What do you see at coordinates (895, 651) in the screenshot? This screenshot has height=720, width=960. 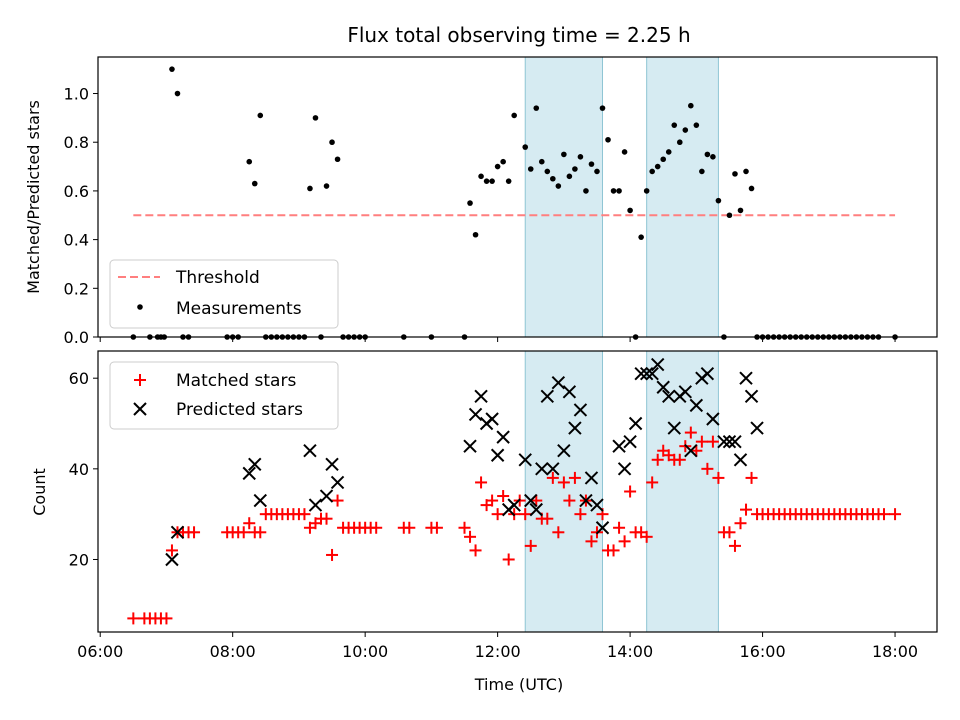 I see `x-tick-label: 18:00` at bounding box center [895, 651].